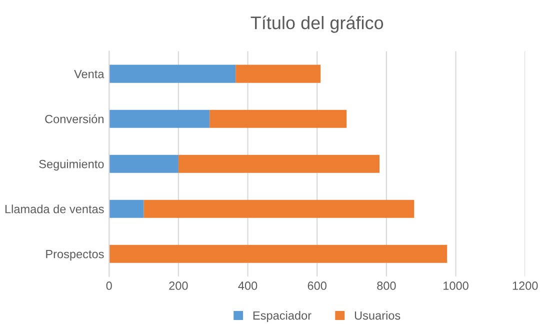 Image resolution: width=551 pixels, height=331 pixels. I want to click on x-tick-label: 400, so click(248, 286).